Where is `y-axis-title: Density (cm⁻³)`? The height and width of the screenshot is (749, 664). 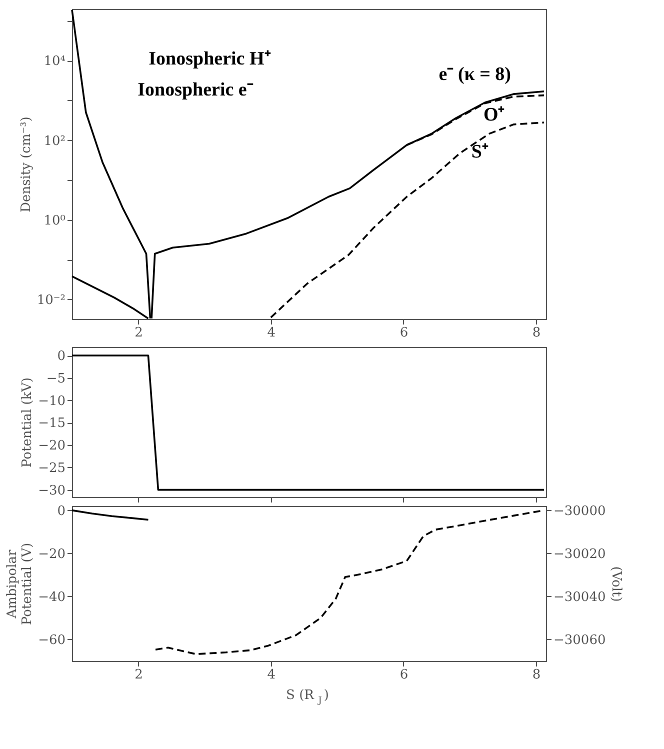 y-axis-title: Density (cm⁻³) is located at coordinates (26, 164).